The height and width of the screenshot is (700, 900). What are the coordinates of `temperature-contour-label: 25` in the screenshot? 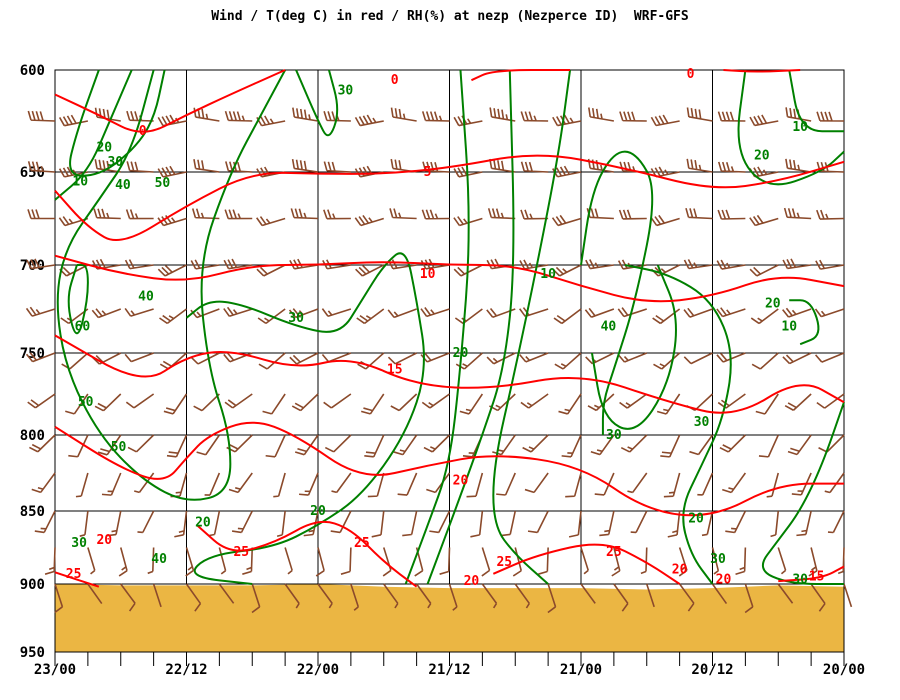 It's located at (504, 562).